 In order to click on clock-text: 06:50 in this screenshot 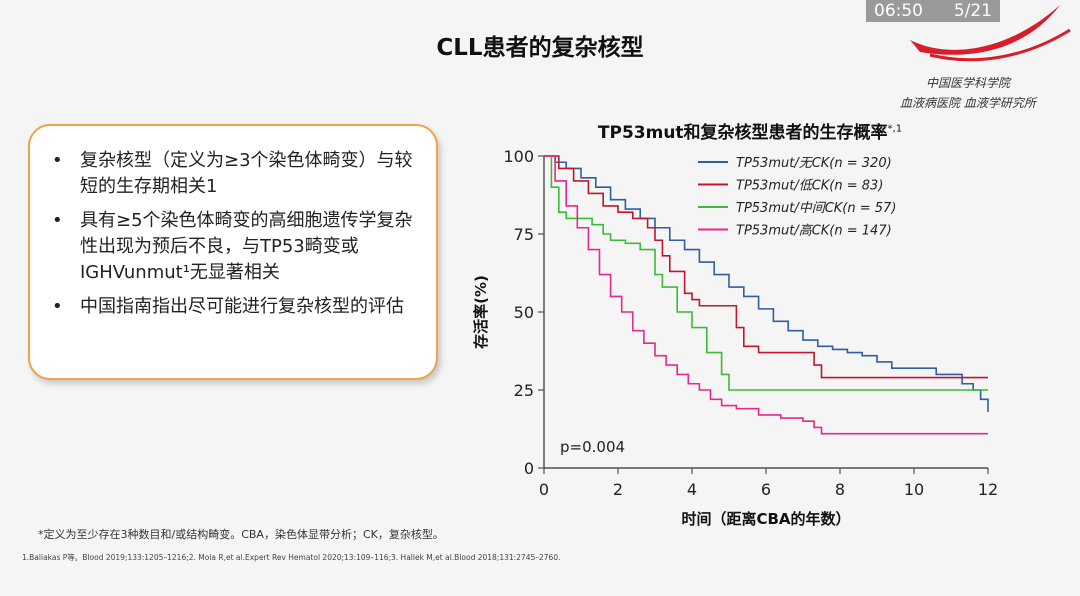, I will do `click(898, 11)`.